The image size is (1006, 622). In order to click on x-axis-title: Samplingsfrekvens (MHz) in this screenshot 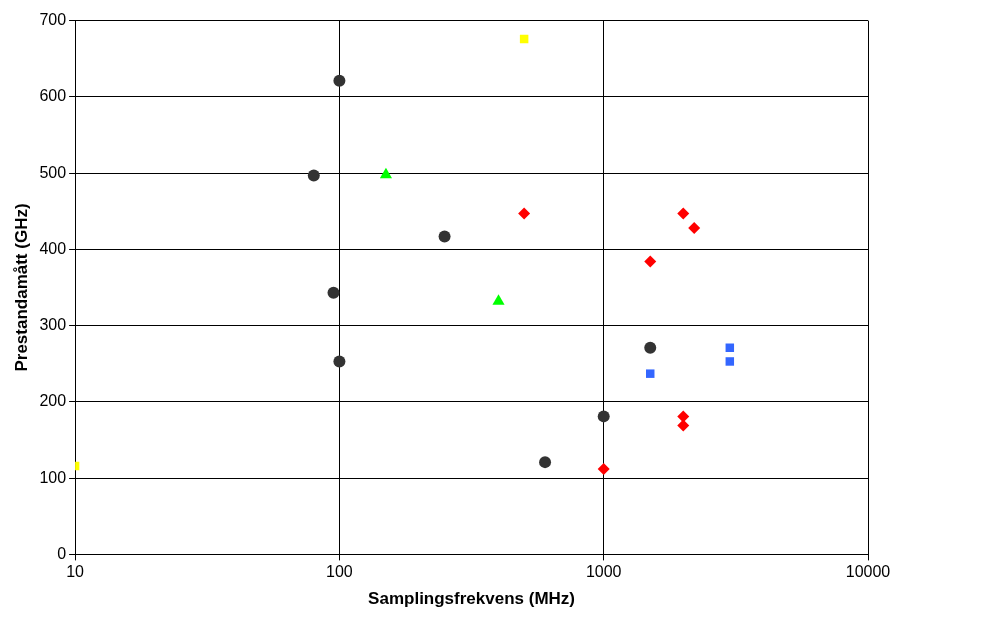, I will do `click(471, 599)`.